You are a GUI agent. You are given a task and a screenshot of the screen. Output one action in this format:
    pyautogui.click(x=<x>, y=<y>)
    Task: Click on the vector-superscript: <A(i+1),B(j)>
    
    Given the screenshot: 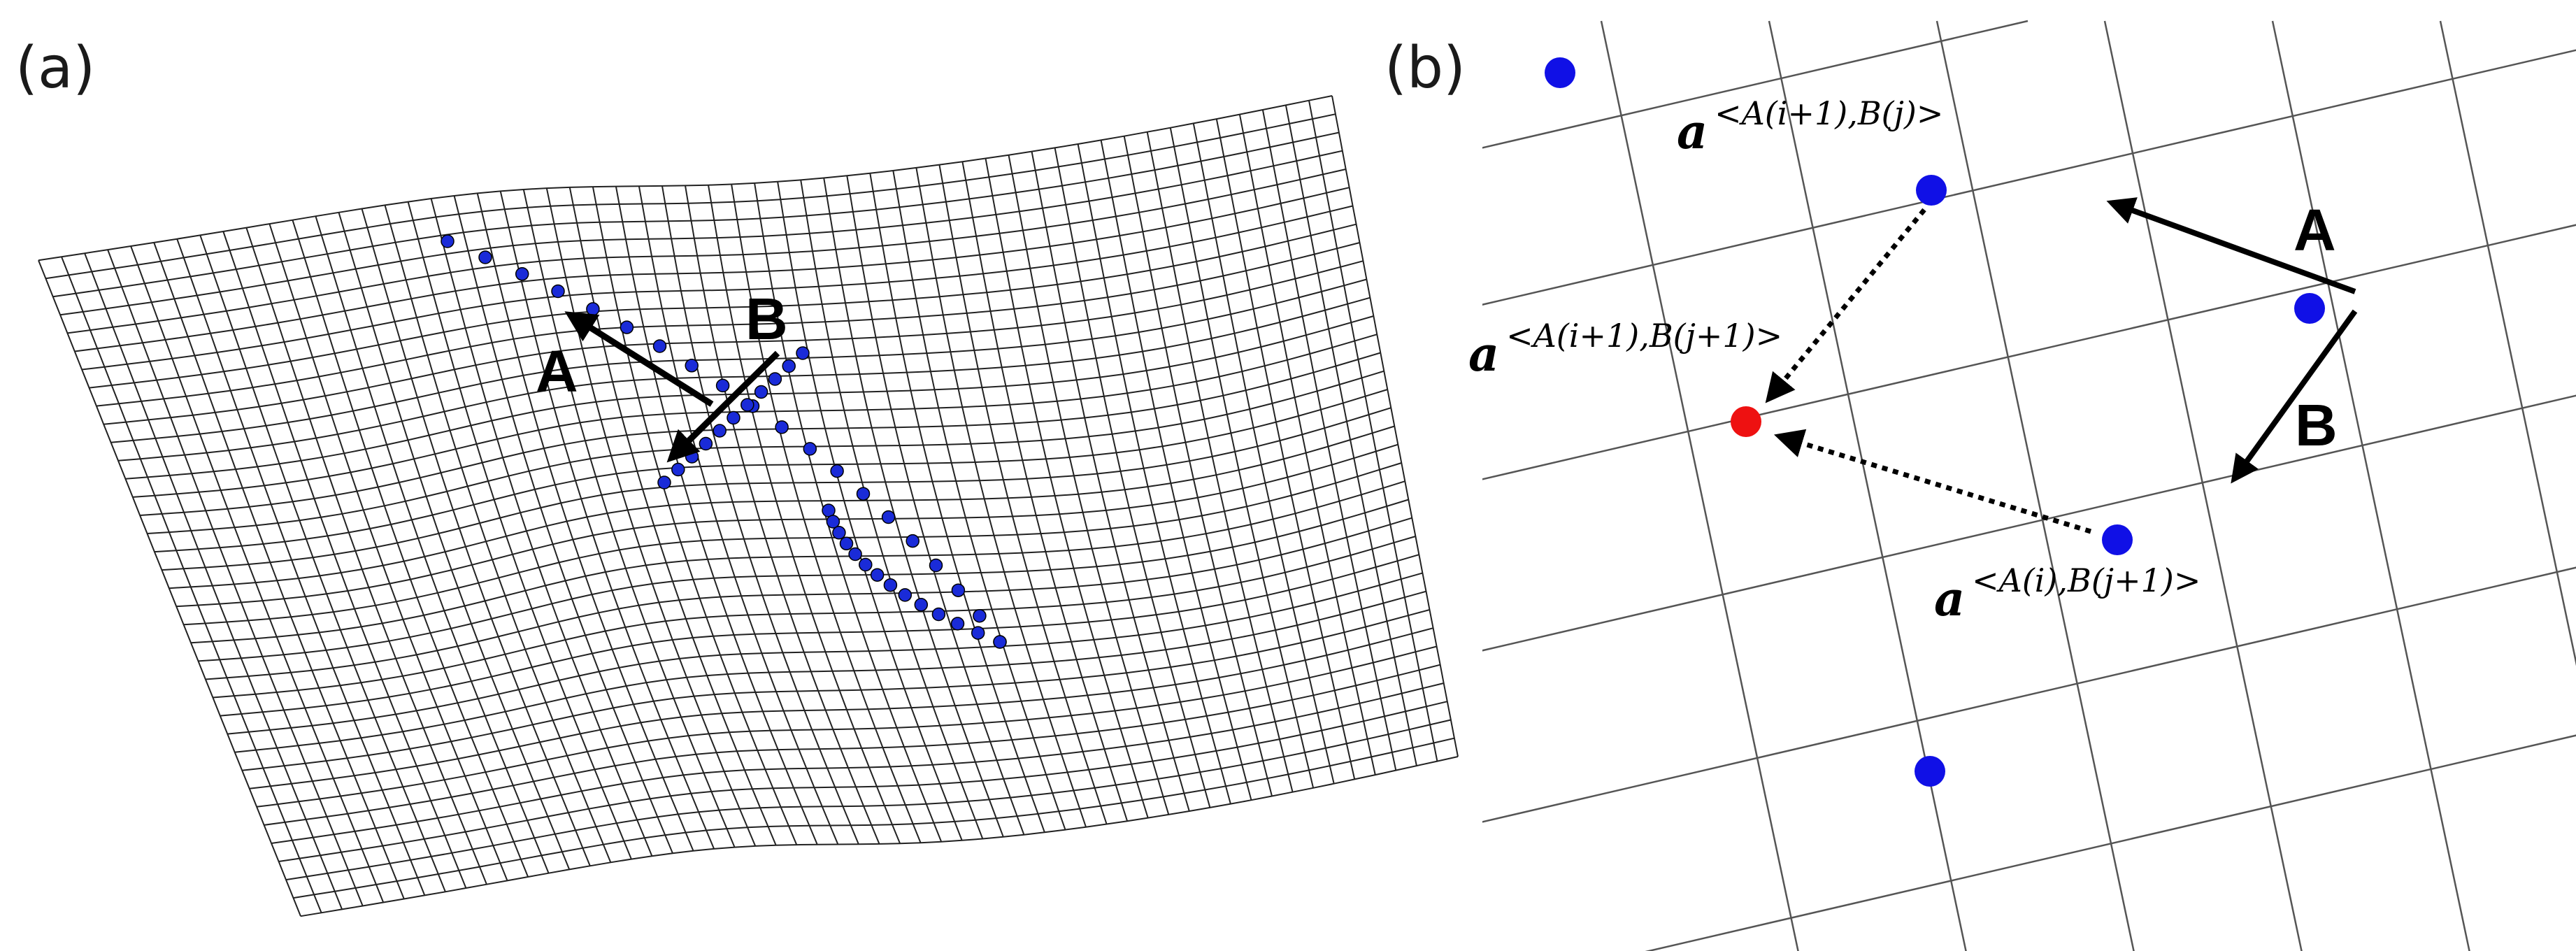 What is the action you would take?
    pyautogui.click(x=1829, y=113)
    